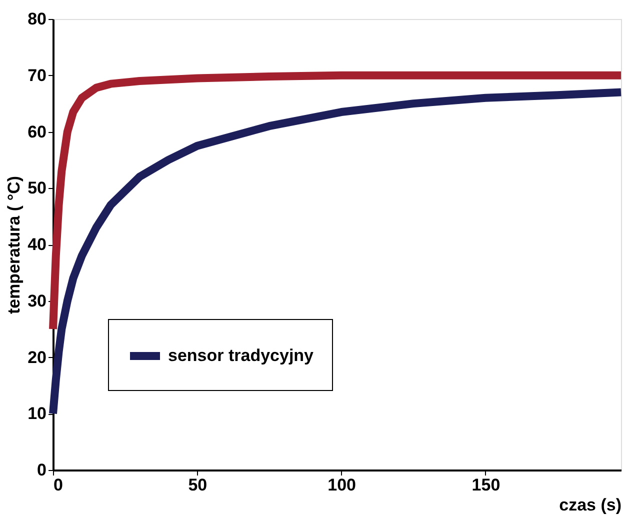 Image resolution: width=640 pixels, height=518 pixels. What do you see at coordinates (241, 355) in the screenshot?
I see `legend-label: sensor tradycyjny` at bounding box center [241, 355].